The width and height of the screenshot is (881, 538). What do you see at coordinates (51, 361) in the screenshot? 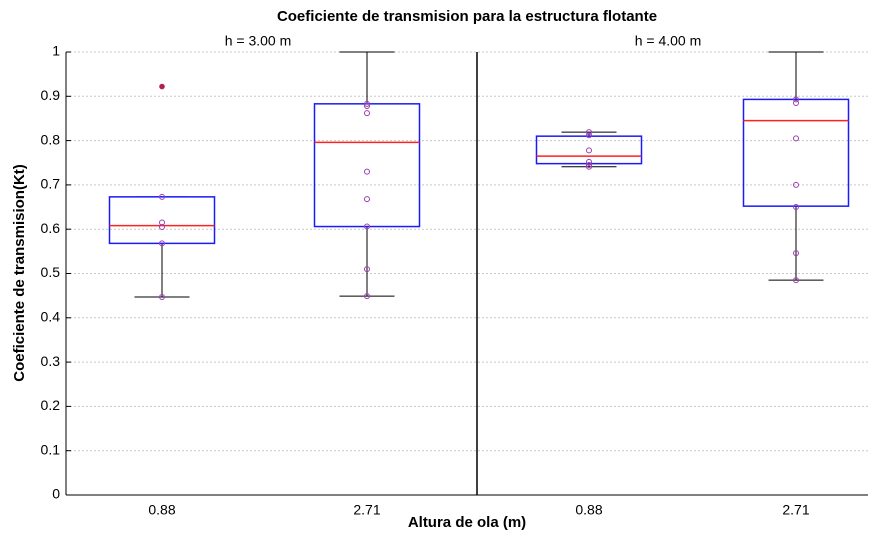
I see `y-tick-label: 0.3` at bounding box center [51, 361].